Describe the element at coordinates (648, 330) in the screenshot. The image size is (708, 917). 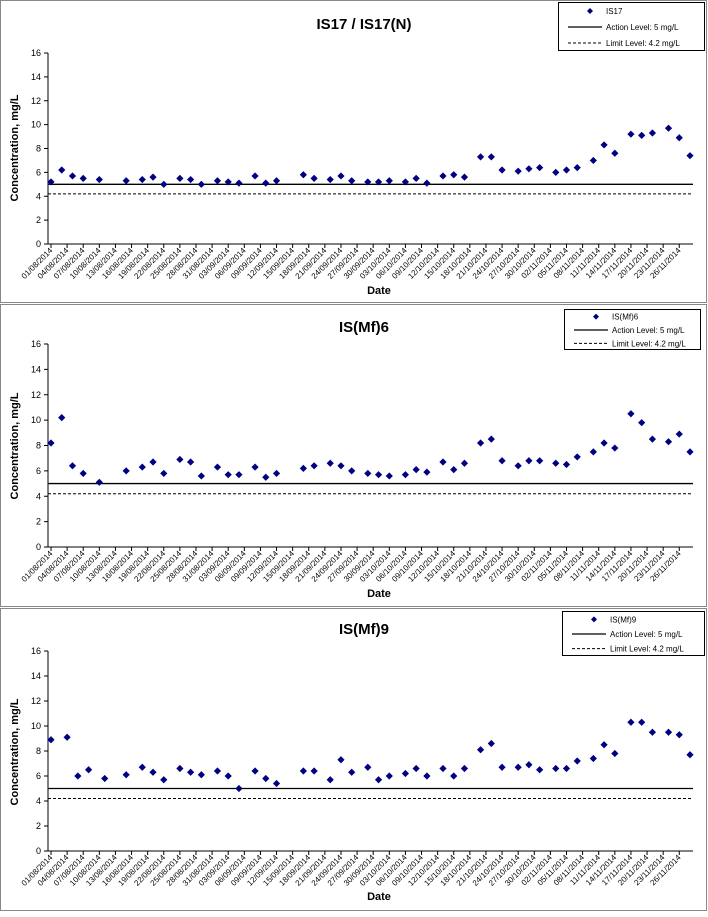
I see `legend-action-label: Action Level: 5 mg/L` at that location.